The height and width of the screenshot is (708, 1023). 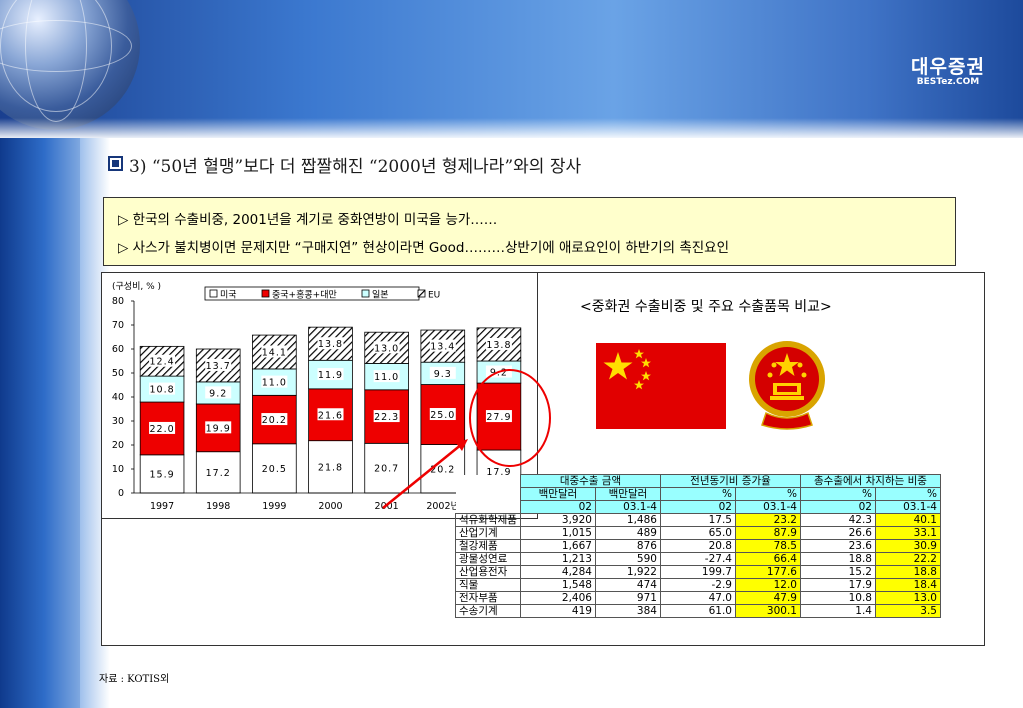 What do you see at coordinates (557, 533) in the screenshot?
I see `value-cell: 1,015` at bounding box center [557, 533].